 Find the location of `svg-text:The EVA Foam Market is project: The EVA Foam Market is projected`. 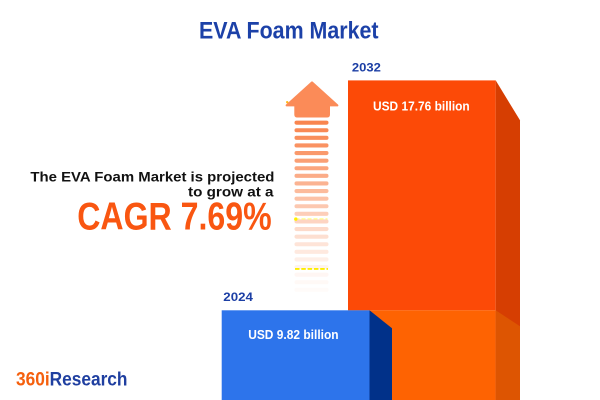

svg-text:The EVA Foam Market is project: The EVA Foam Market is projected is located at coordinates (152, 176).